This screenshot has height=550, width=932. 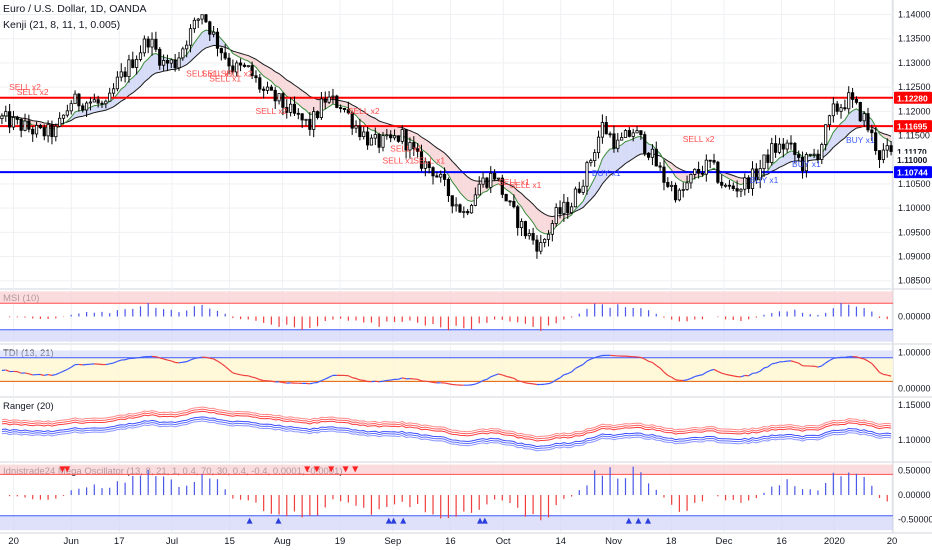 What do you see at coordinates (914, 63) in the screenshot?
I see `price-tick-label: 1.13000` at bounding box center [914, 63].